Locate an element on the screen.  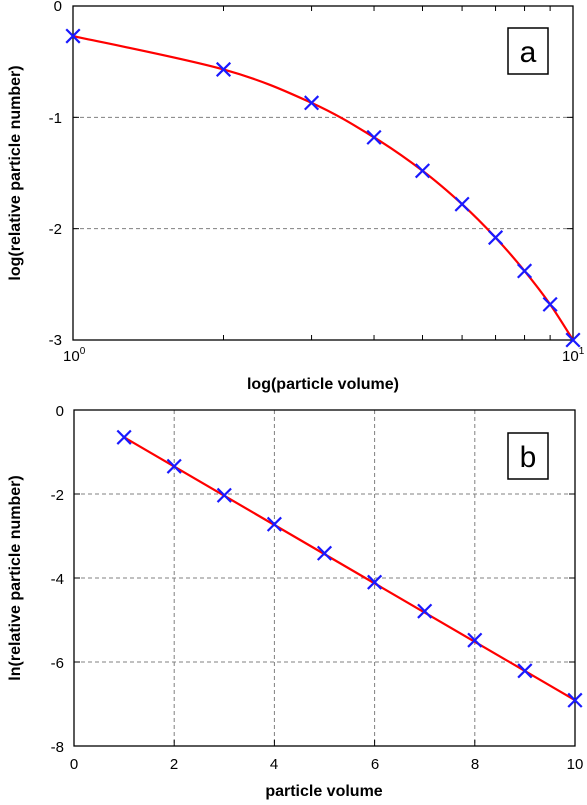
chart-a-panel-label-box is located at coordinates (528, 51).